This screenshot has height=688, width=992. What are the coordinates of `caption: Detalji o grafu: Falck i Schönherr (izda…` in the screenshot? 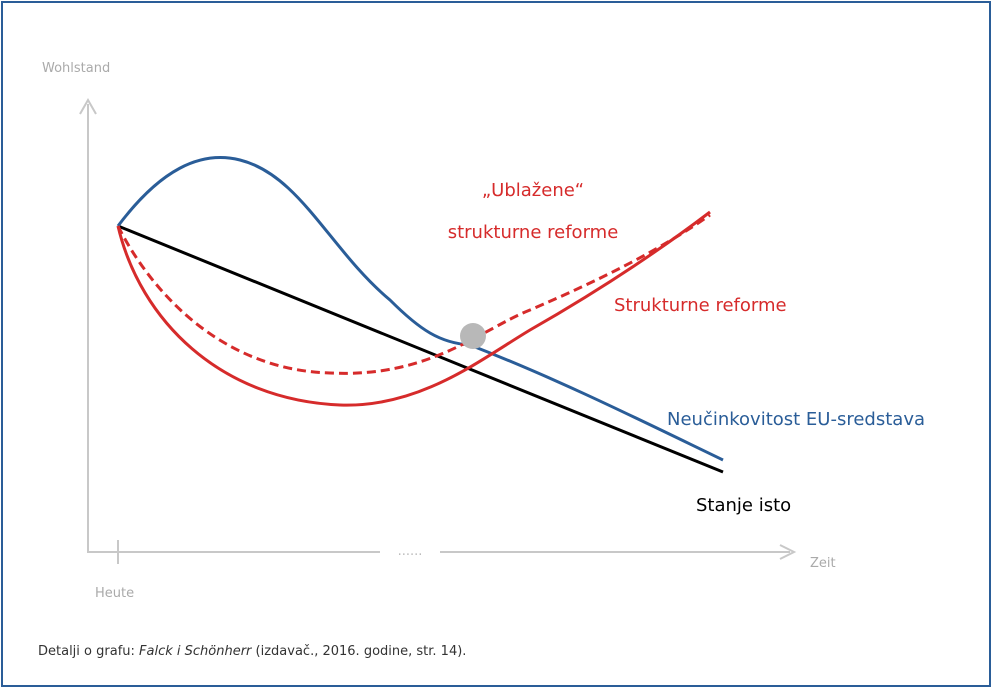 It's located at (252, 651).